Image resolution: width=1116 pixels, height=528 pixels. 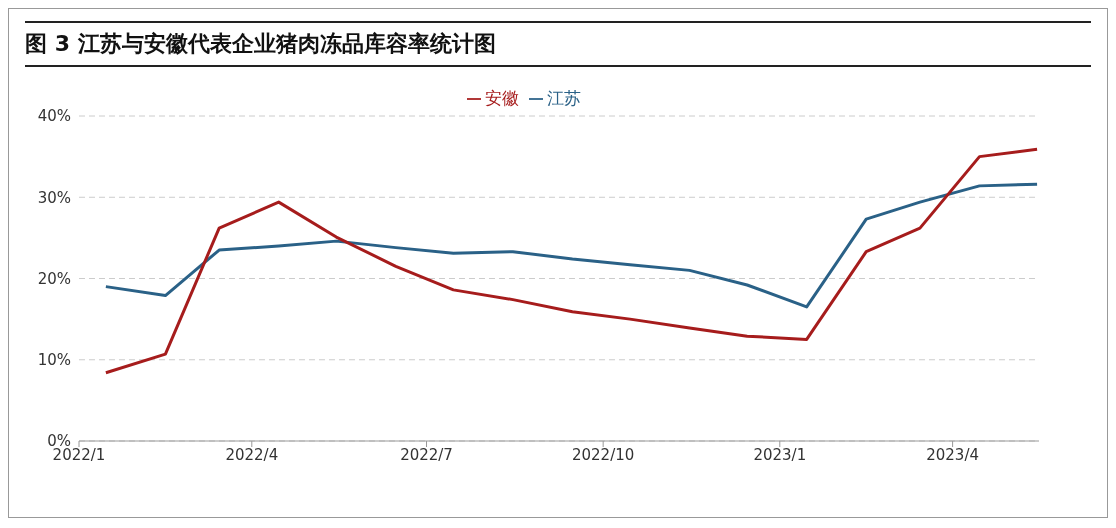 I want to click on x-tick-label: 2022/10, so click(x=603, y=454).